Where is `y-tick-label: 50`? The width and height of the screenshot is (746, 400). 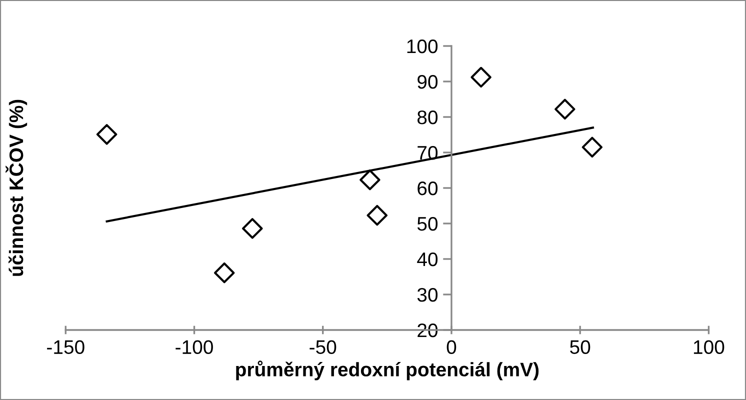 y-tick-label: 50 is located at coordinates (427, 223).